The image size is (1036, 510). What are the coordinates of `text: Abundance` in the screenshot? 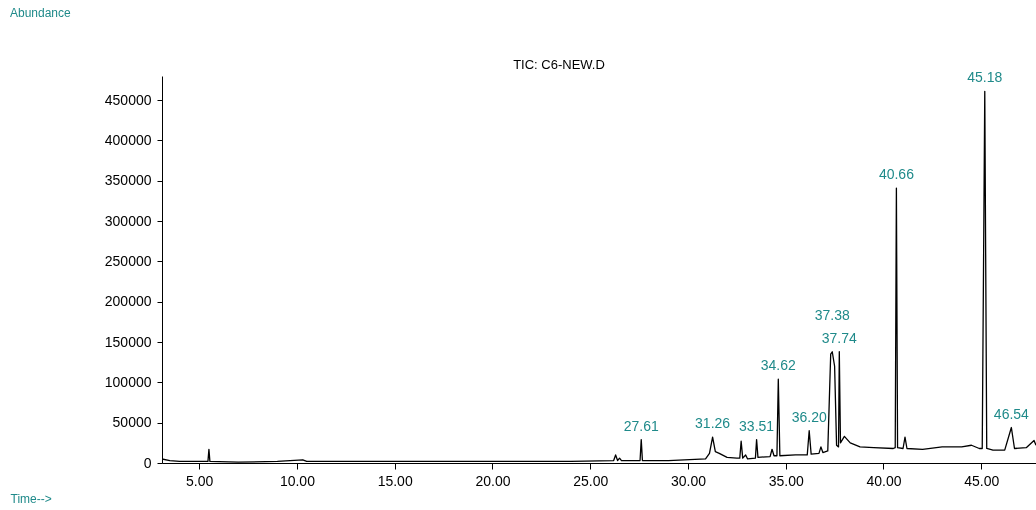 It's located at (41, 13).